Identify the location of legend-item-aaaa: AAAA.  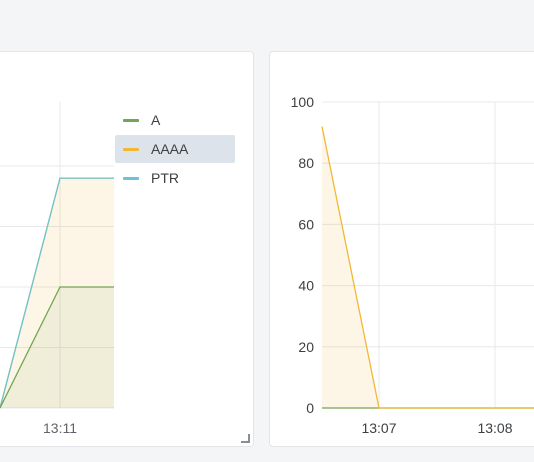
(175, 149).